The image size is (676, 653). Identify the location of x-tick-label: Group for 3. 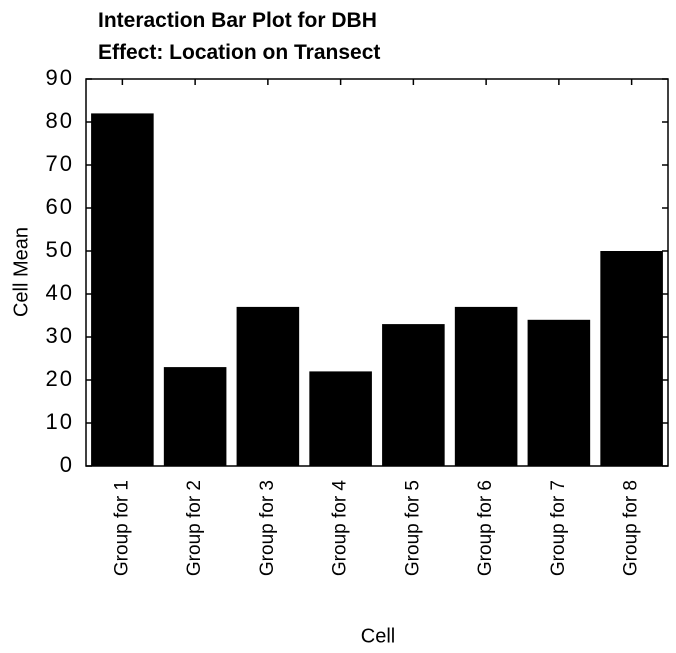
(267, 528).